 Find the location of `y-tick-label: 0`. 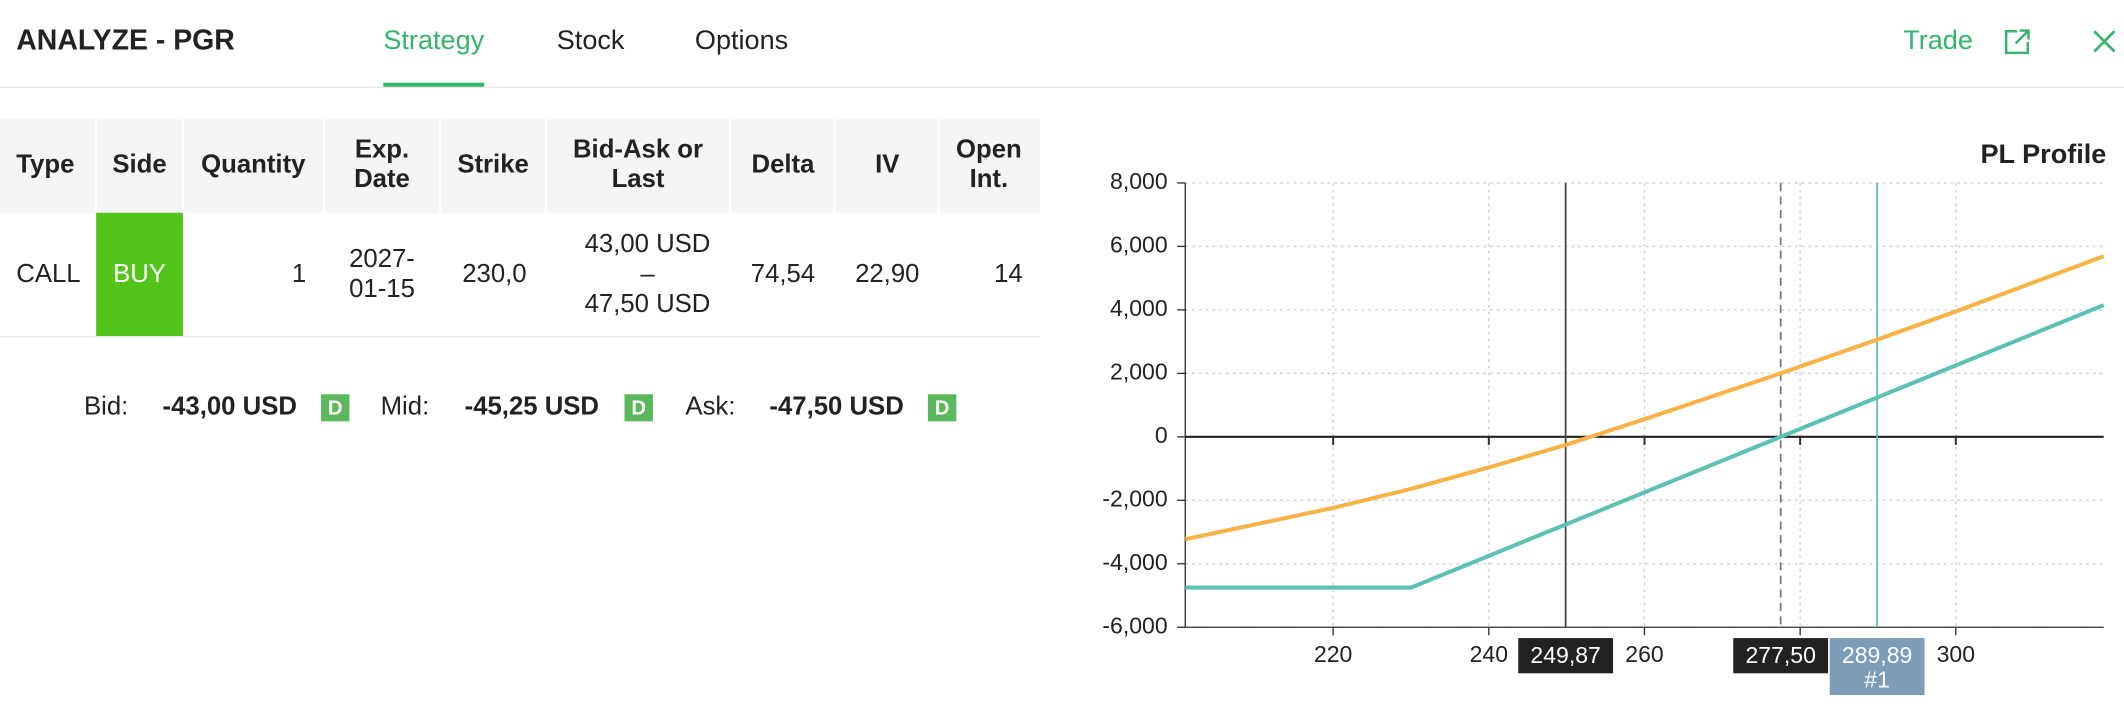

y-tick-label: 0 is located at coordinates (1161, 435).